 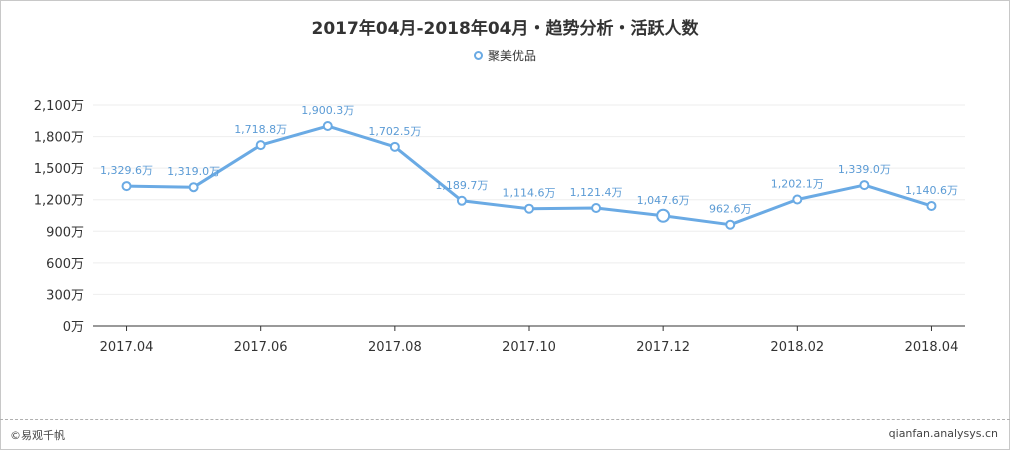 I want to click on y-tick-label: 900万, so click(x=65, y=232).